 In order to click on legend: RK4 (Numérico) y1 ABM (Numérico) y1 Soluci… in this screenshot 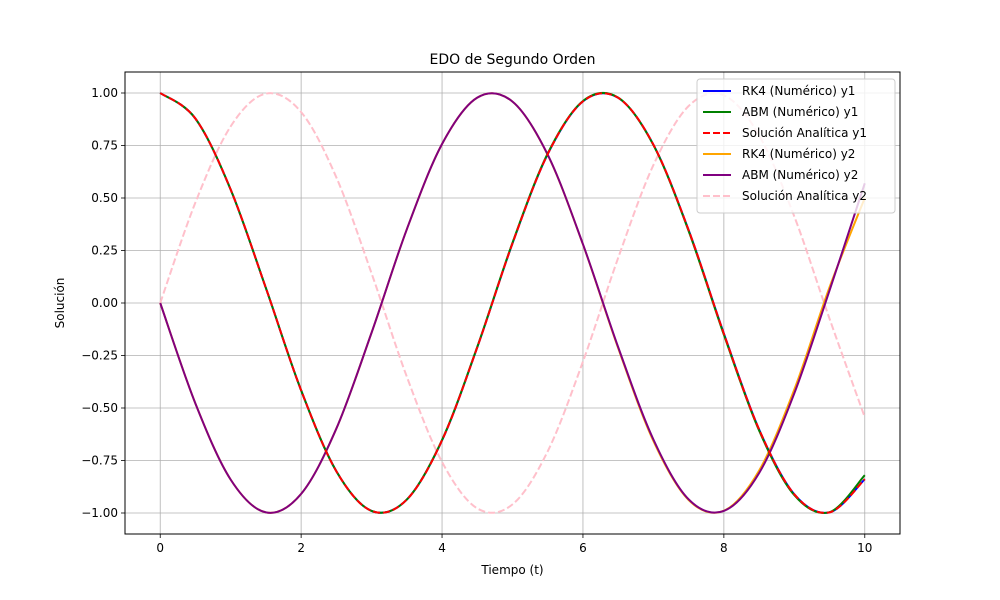, I will do `click(796, 146)`.